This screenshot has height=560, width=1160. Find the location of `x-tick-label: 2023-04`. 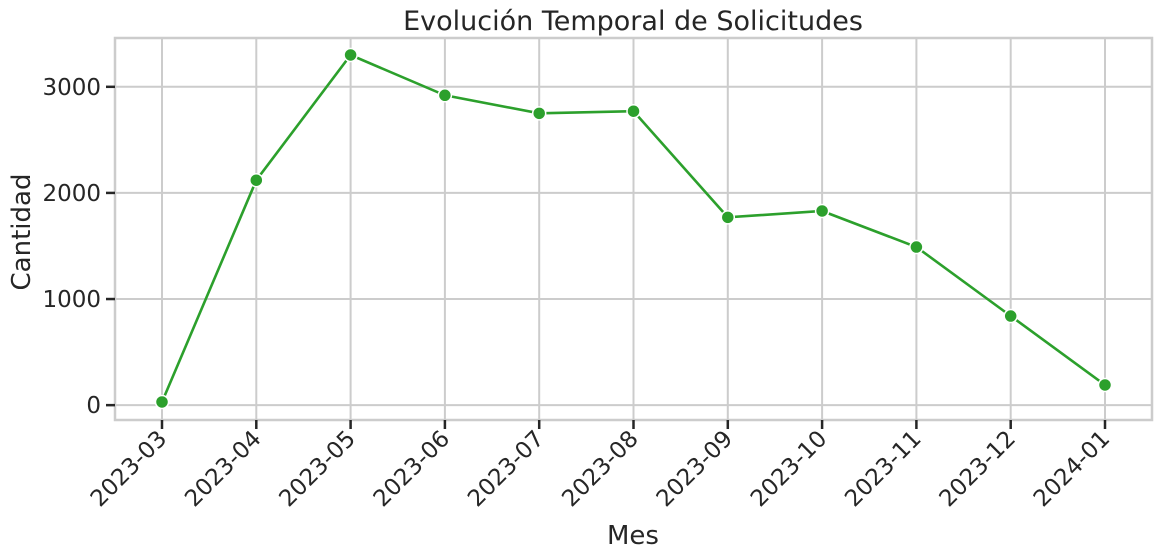

x-tick-label: 2023-04 is located at coordinates (223, 469).